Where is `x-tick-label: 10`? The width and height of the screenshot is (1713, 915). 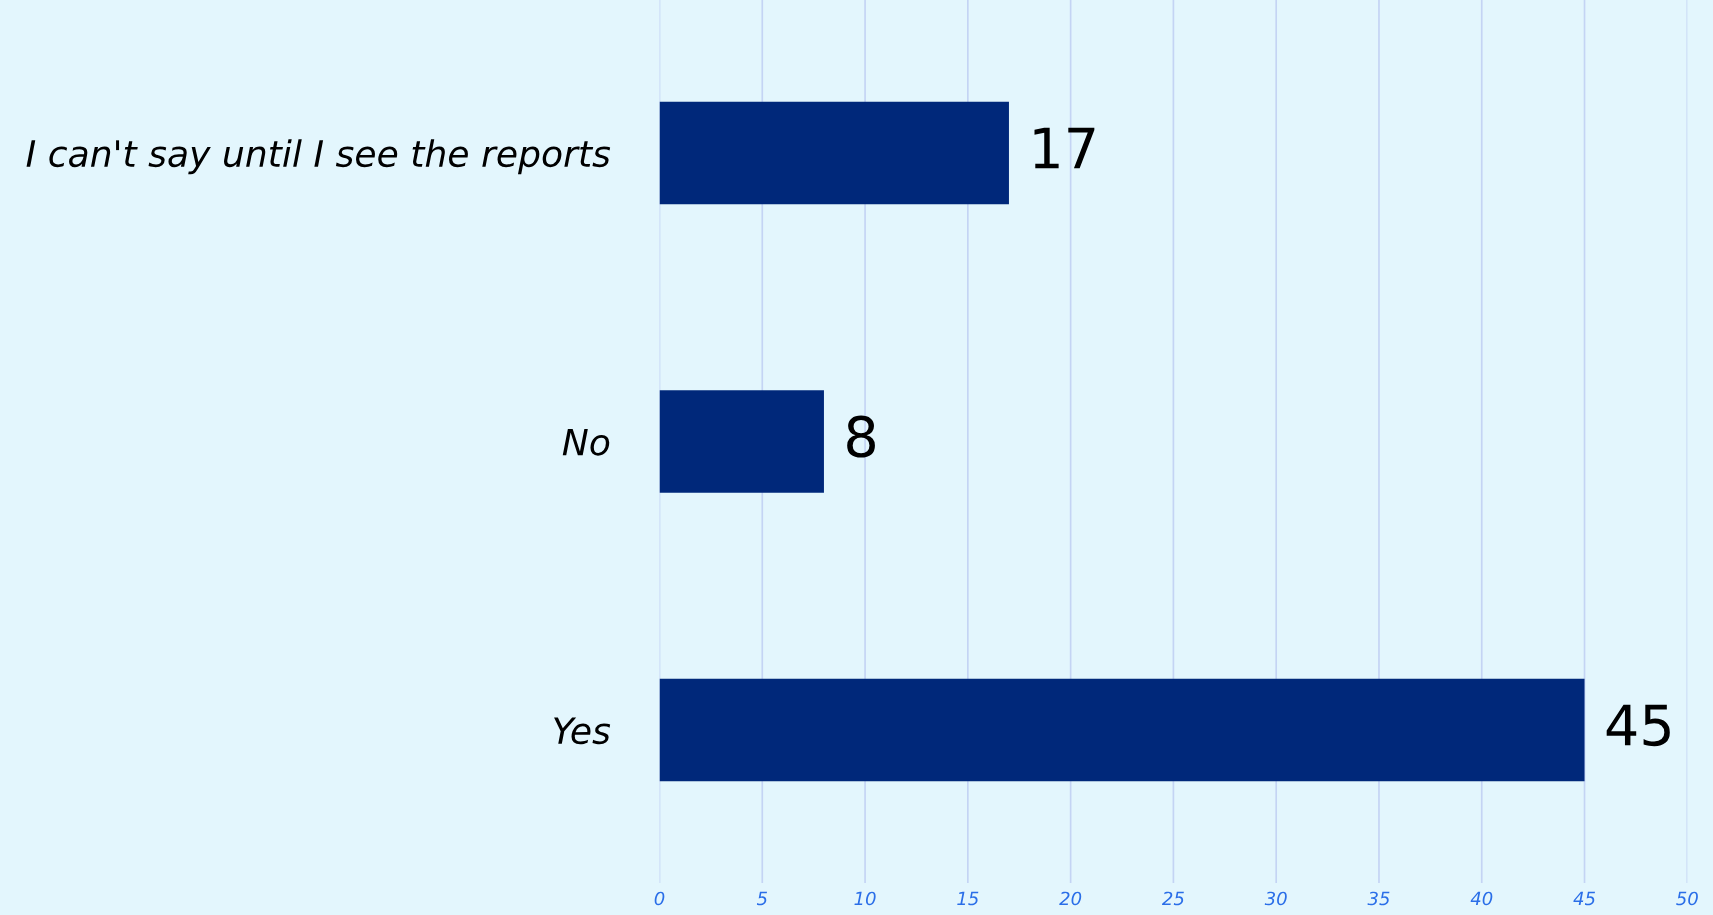 x-tick-label: 10 is located at coordinates (865, 898).